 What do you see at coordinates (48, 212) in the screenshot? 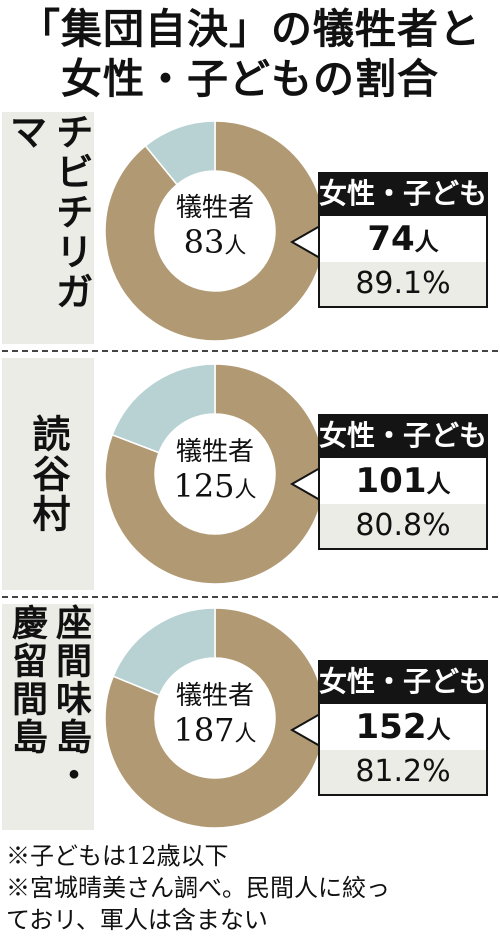
I see `location-text: チビチリガマ` at bounding box center [48, 212].